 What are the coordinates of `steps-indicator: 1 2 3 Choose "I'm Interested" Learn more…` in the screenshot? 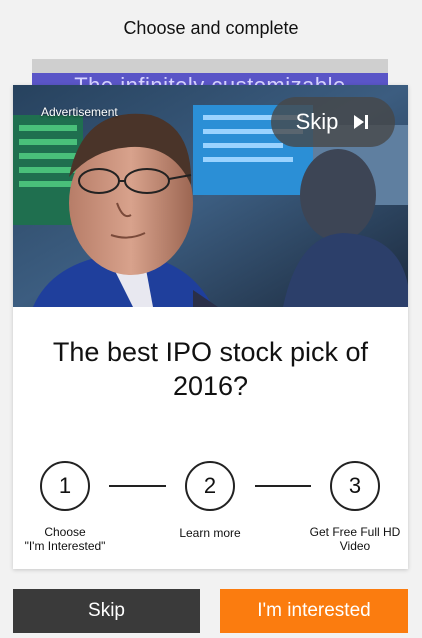 It's located at (210, 511).